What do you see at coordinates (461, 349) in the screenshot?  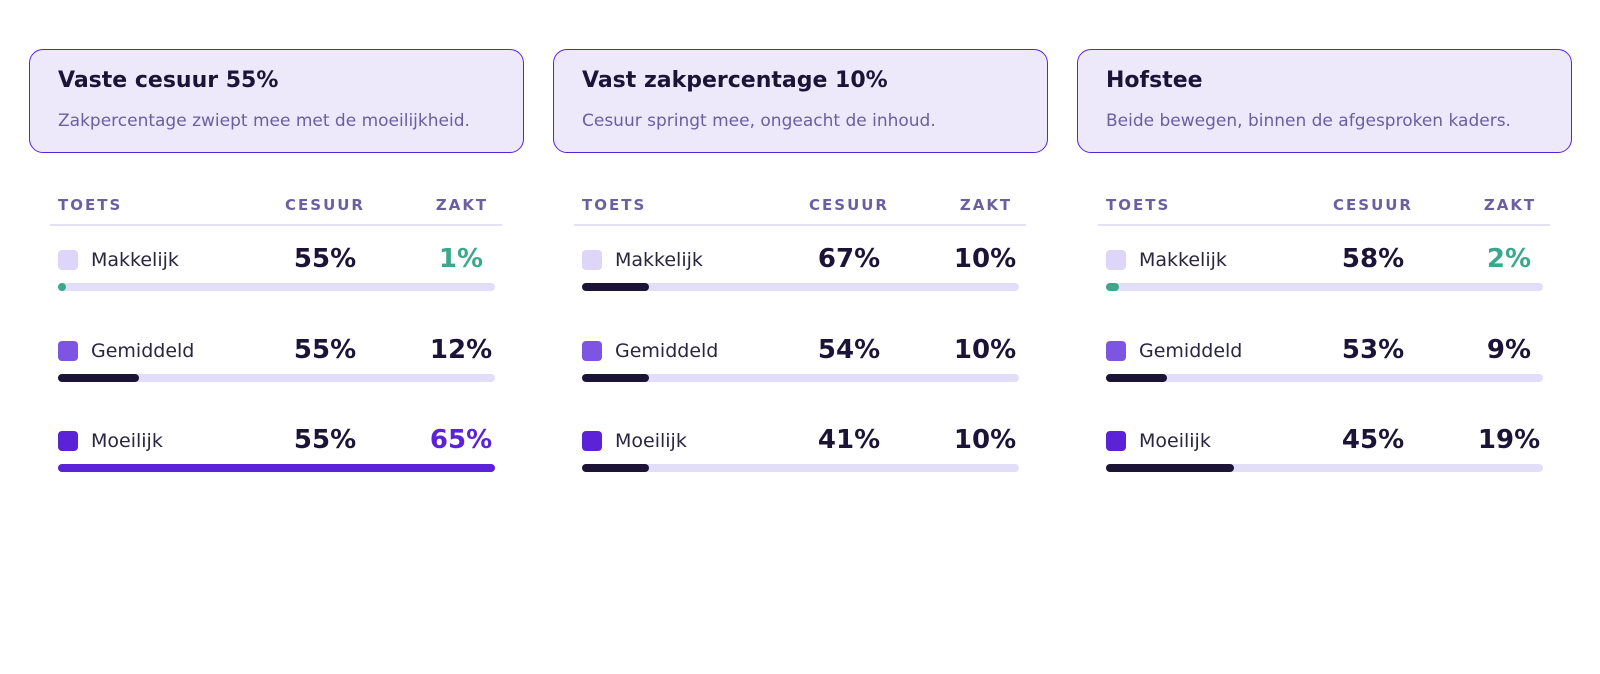 I see `zakt-value: 12%` at bounding box center [461, 349].